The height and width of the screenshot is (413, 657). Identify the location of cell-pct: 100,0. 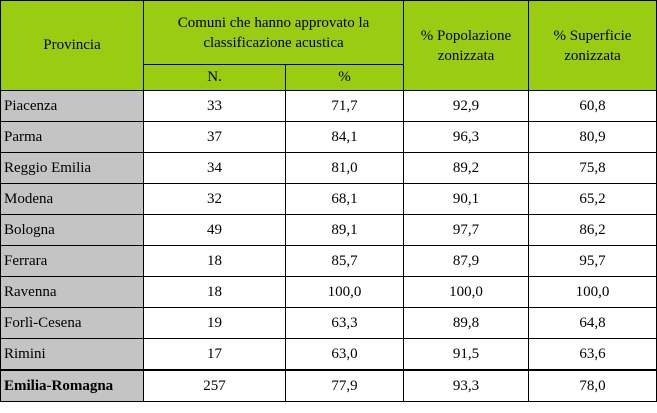
(344, 292).